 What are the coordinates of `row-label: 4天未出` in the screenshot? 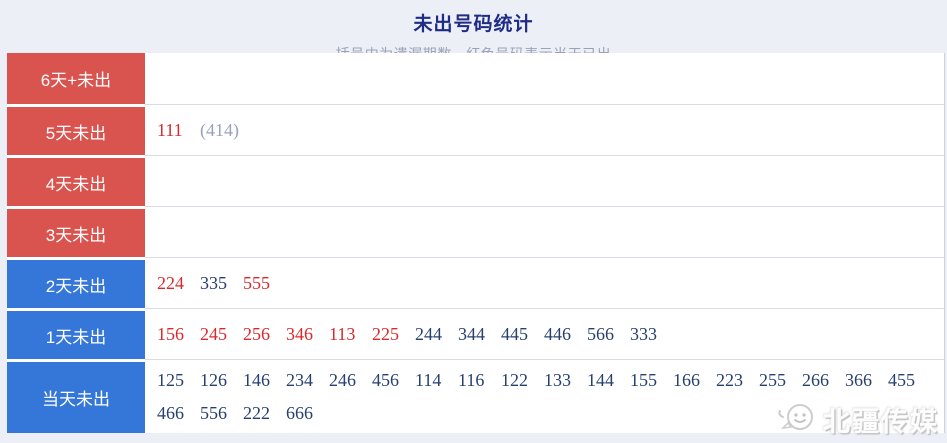 It's located at (76, 180).